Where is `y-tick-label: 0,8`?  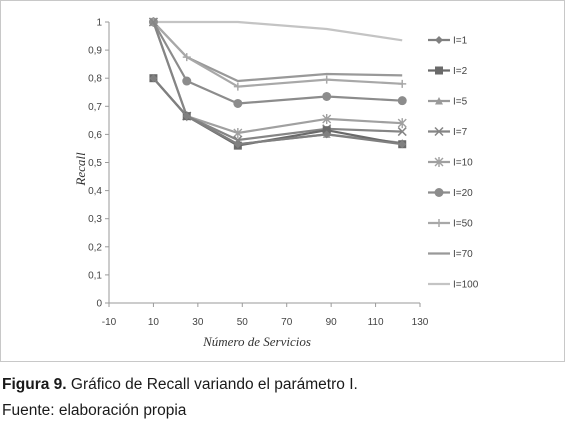 y-tick-label: 0,8 is located at coordinates (95, 79).